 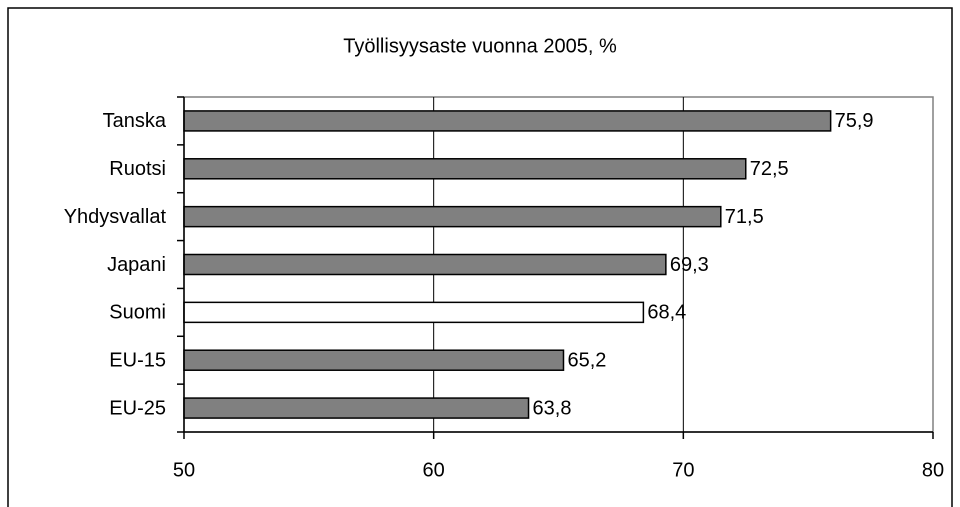 What do you see at coordinates (744, 217) in the screenshot?
I see `value-label: 71,5` at bounding box center [744, 217].